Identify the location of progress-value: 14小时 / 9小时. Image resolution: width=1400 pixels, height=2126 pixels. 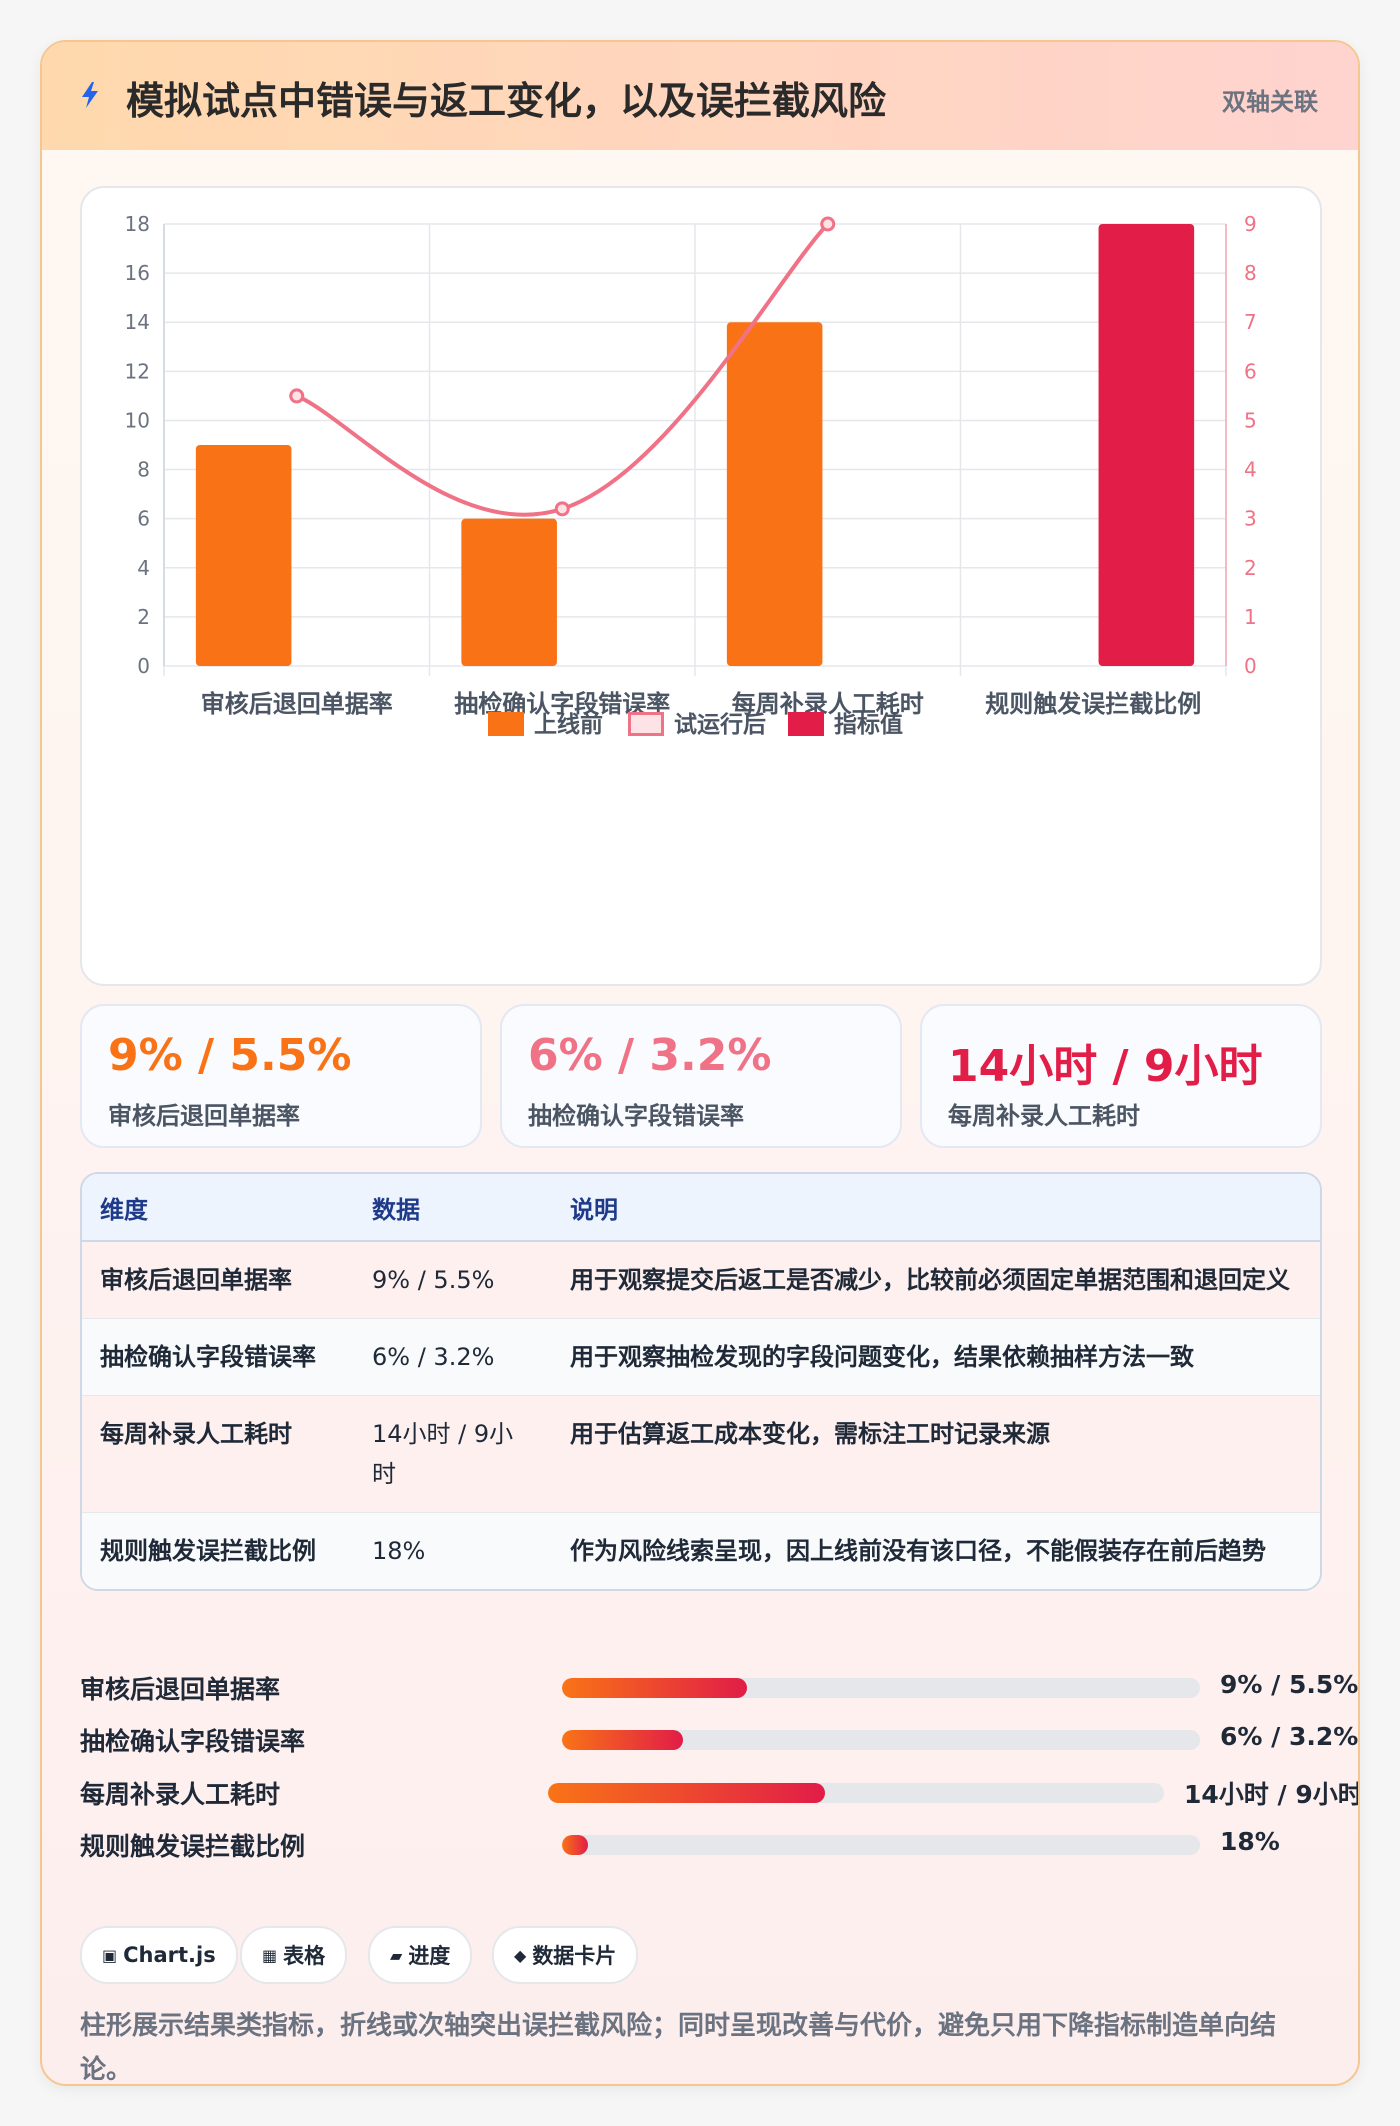
(1272, 1794).